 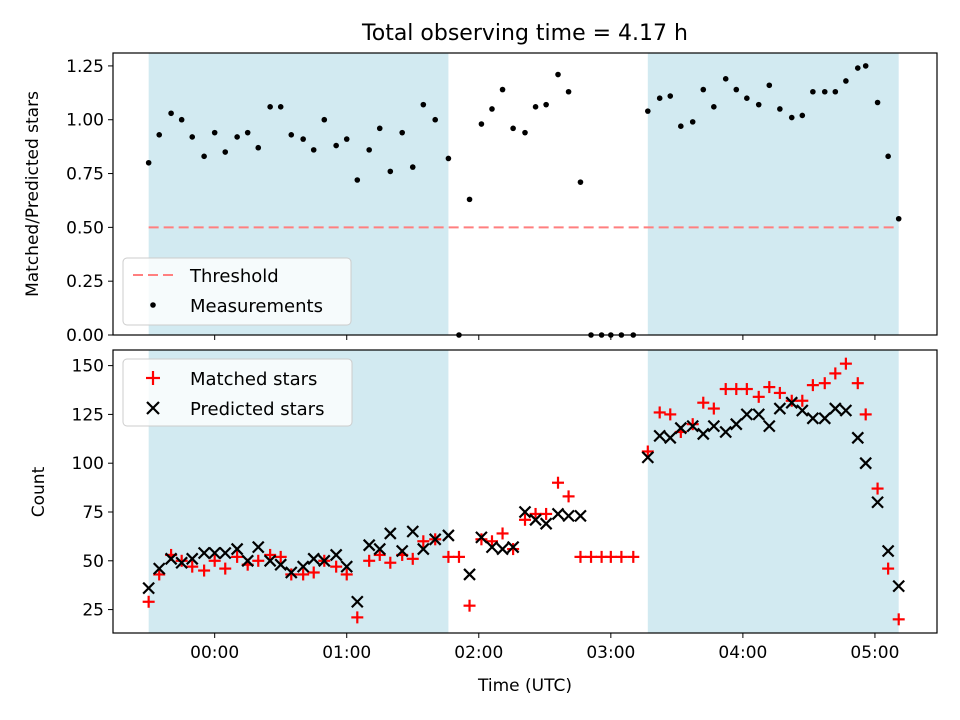 What do you see at coordinates (88, 367) in the screenshot?
I see `y-tick-label: 150` at bounding box center [88, 367].